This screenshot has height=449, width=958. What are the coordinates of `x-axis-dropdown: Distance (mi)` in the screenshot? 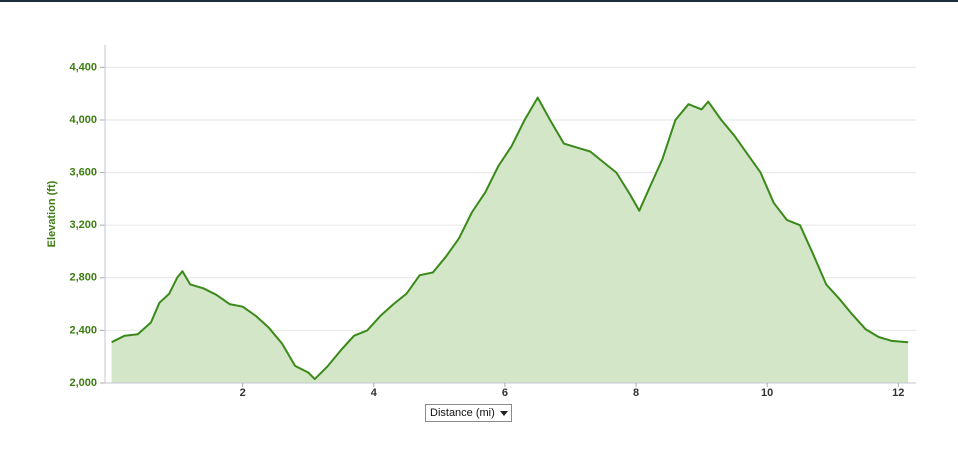 It's located at (468, 413).